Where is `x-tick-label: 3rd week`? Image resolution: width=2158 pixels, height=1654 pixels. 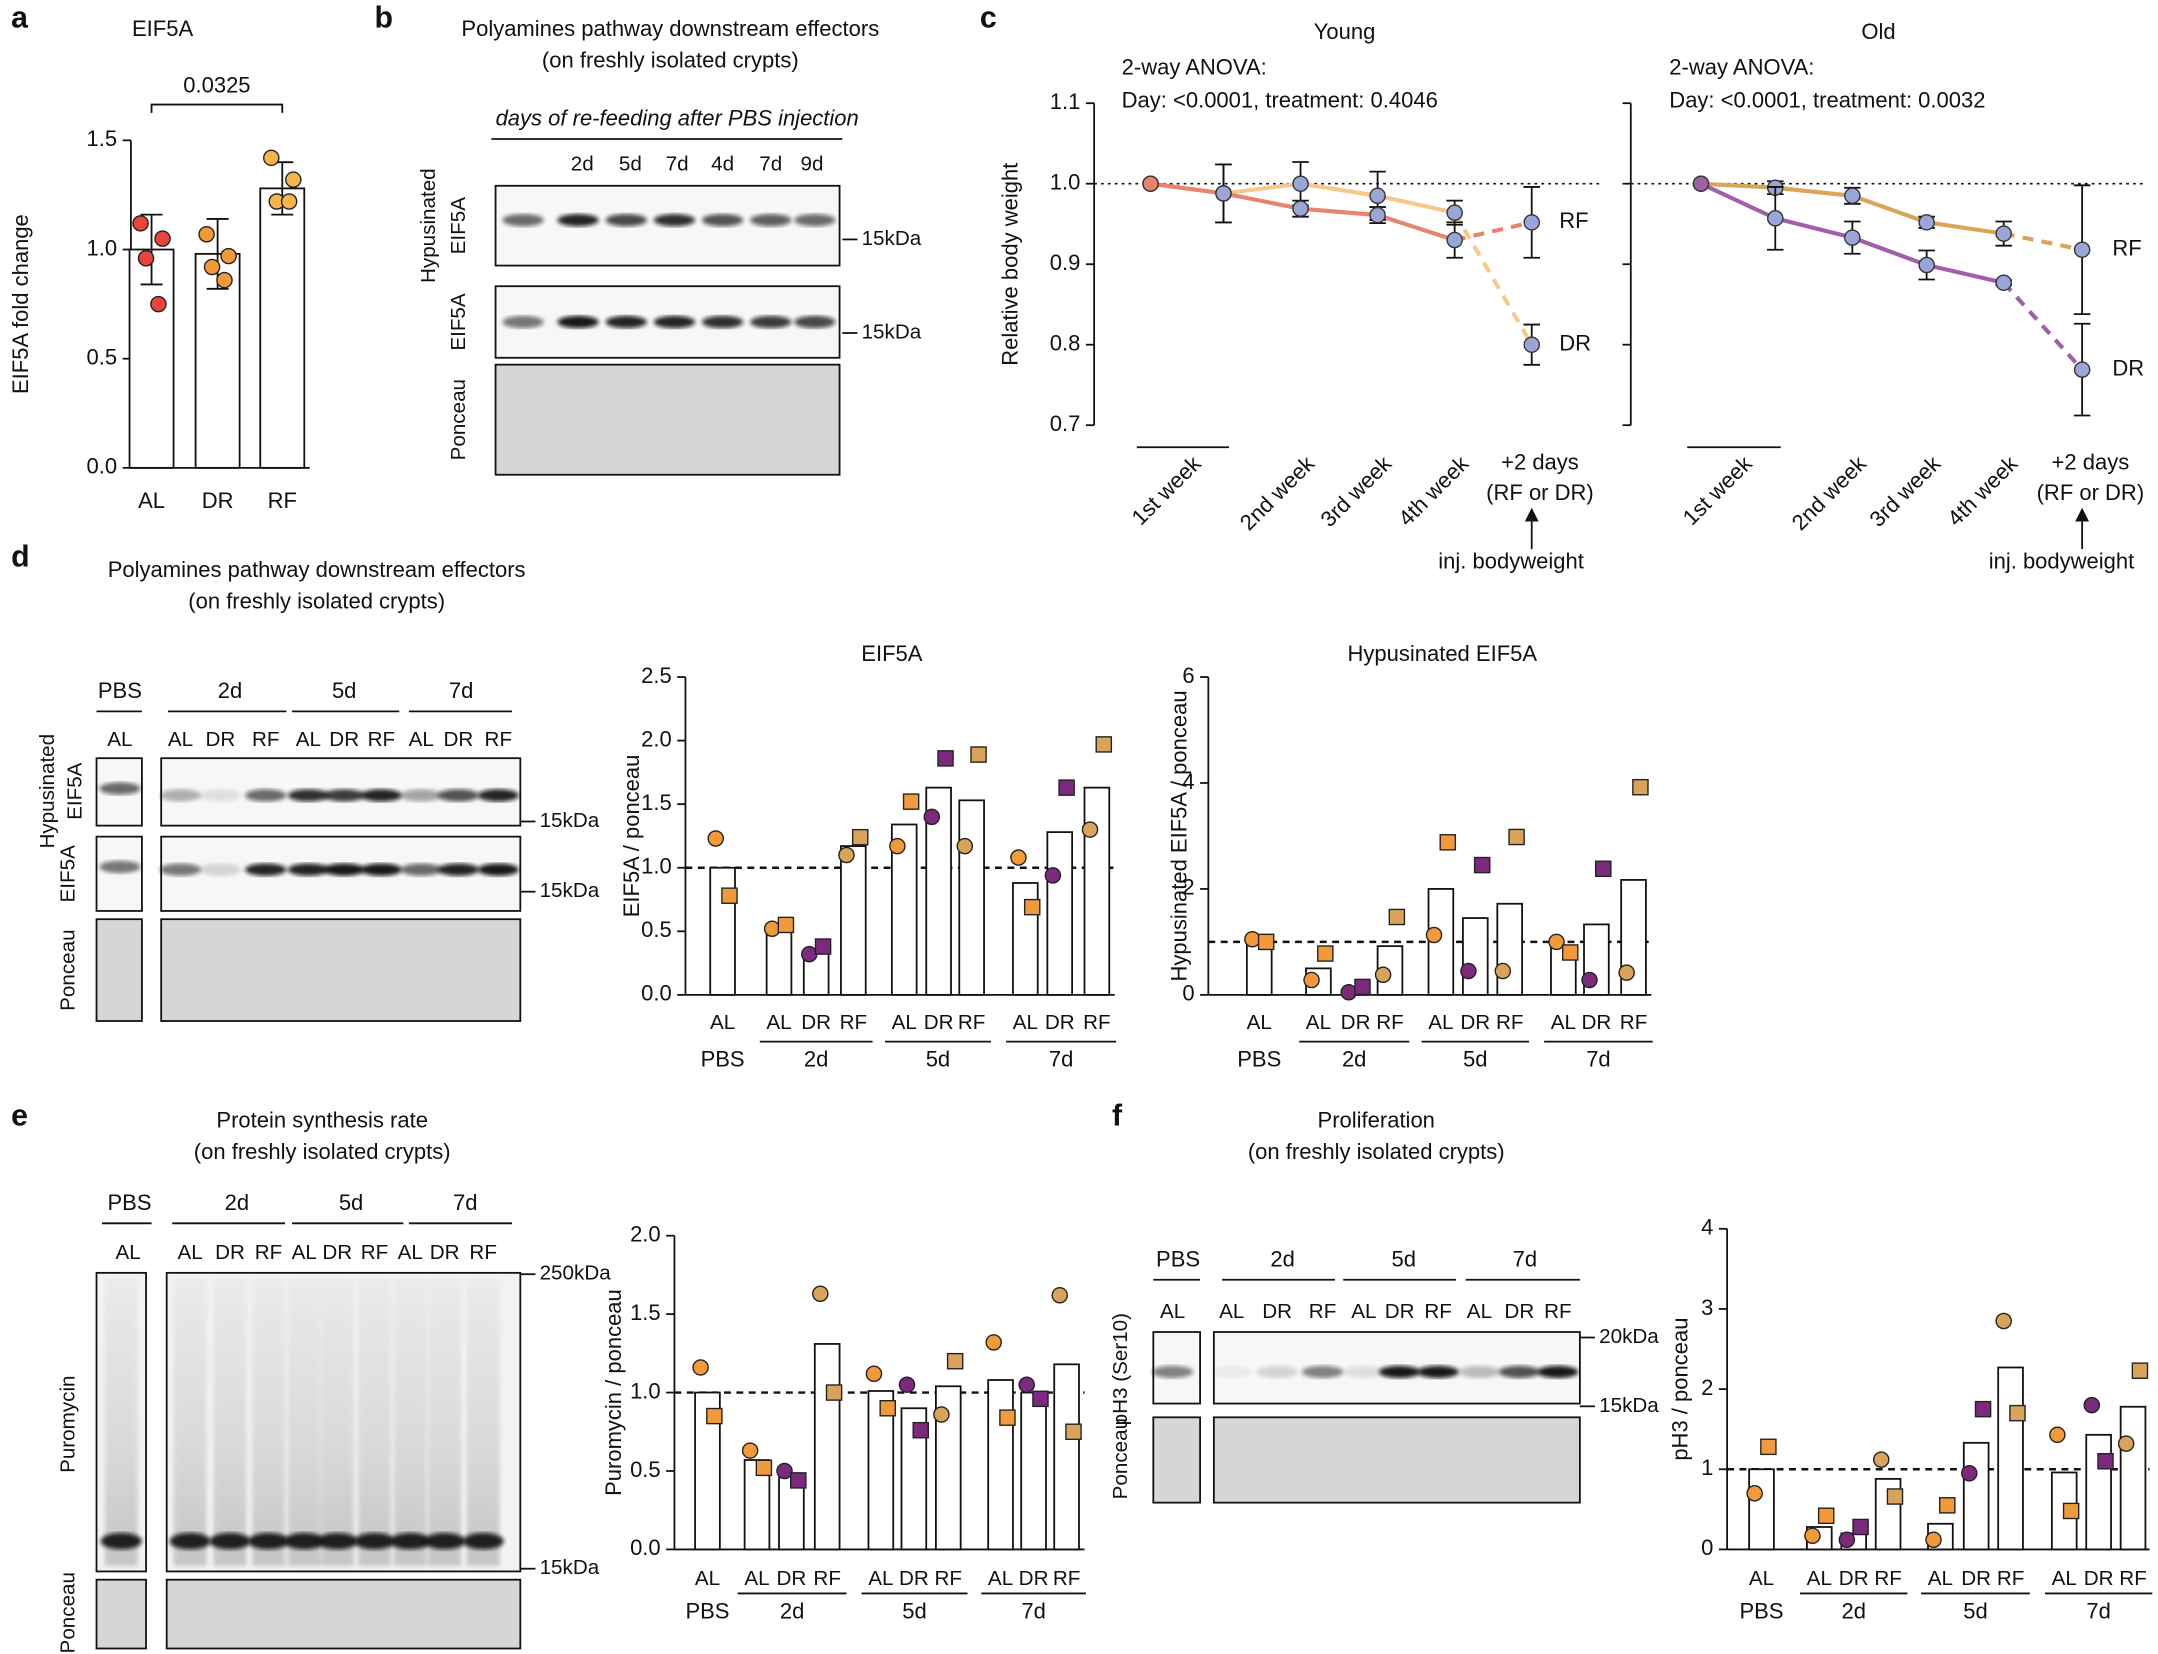
x-tick-label: 3rd week is located at coordinates (1356, 491).